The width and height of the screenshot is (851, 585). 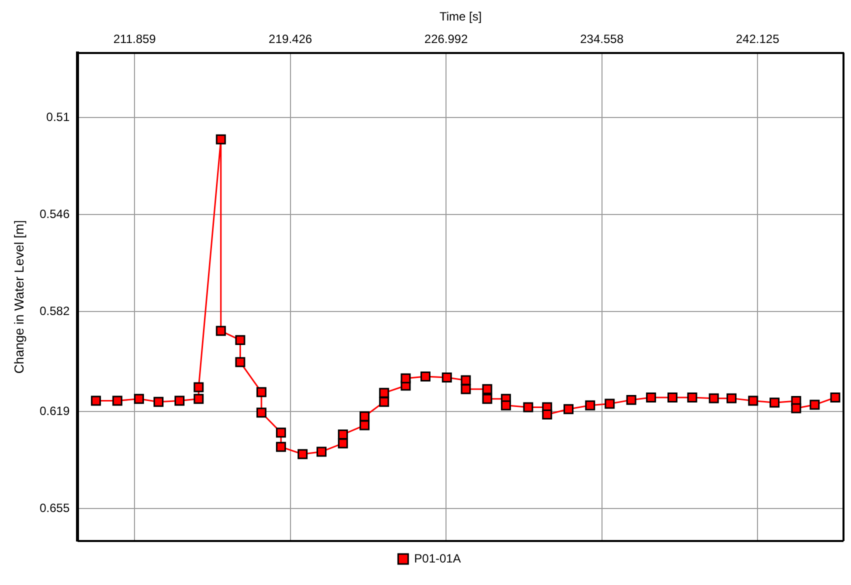 What do you see at coordinates (758, 39) in the screenshot?
I see `x-tick-label: 242.125` at bounding box center [758, 39].